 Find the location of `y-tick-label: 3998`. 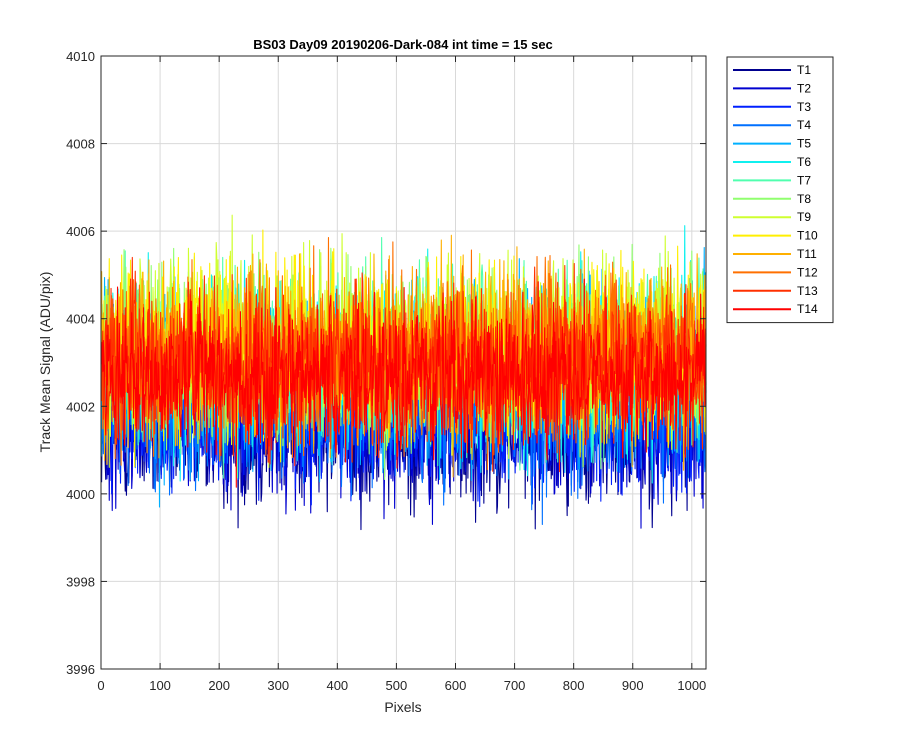

y-tick-label: 3998 is located at coordinates (80, 581).